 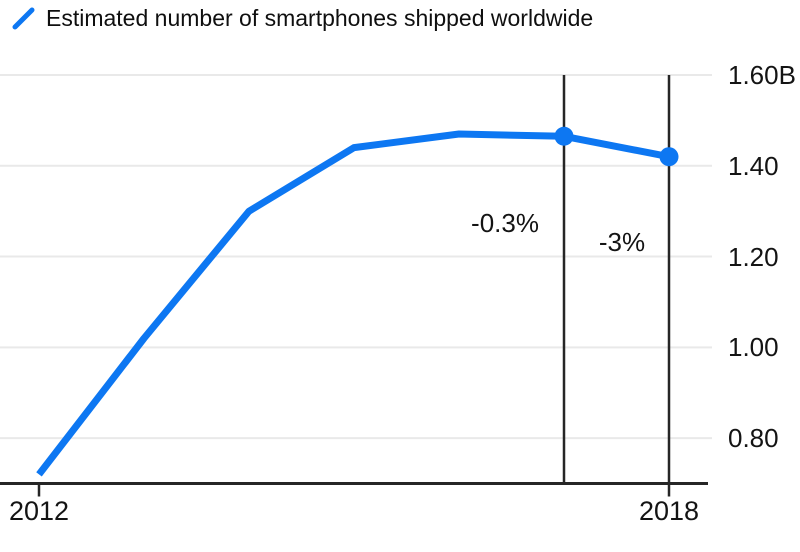 I want to click on legend-line-stroke, so click(x=23, y=18).